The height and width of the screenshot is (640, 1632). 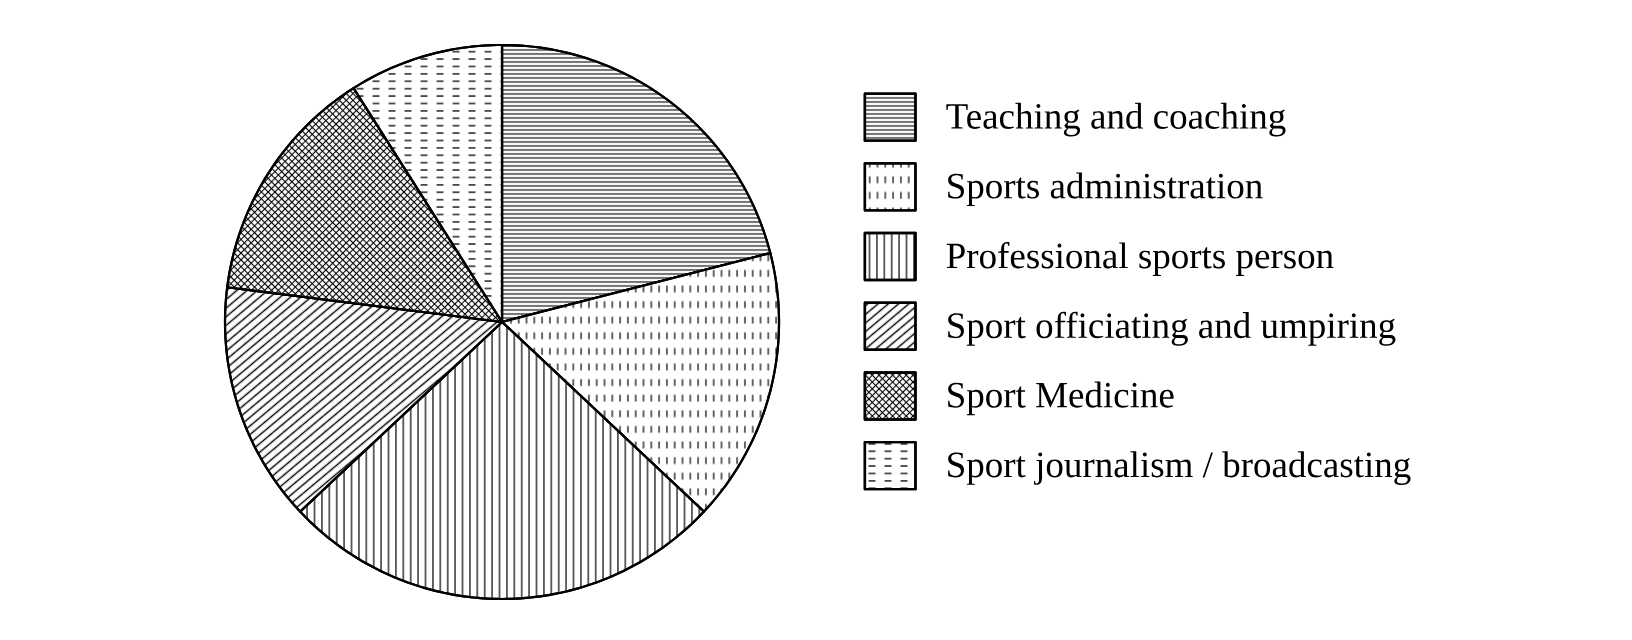 What do you see at coordinates (1116, 119) in the screenshot?
I see `legend-label: Teaching and coaching` at bounding box center [1116, 119].